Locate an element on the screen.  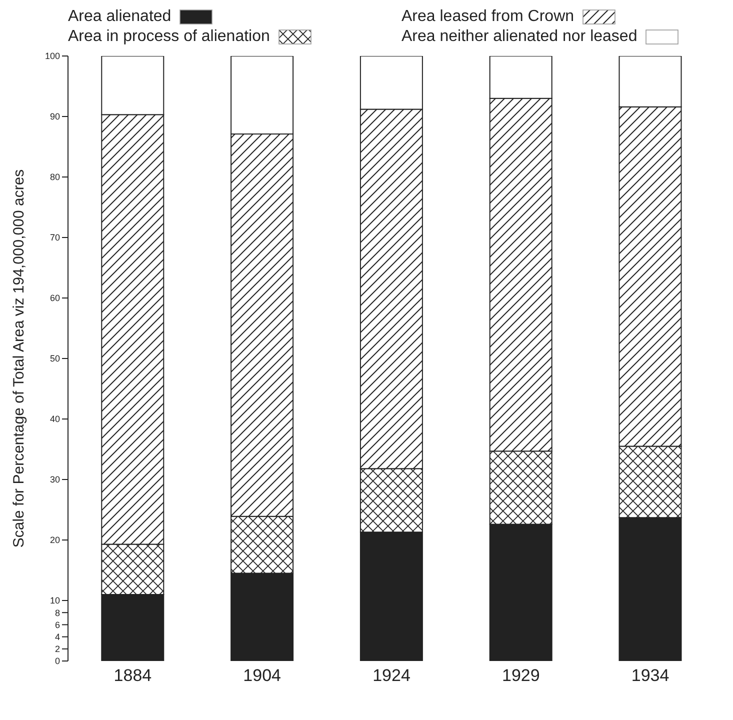
legend-label: Area alienated is located at coordinates (120, 17).